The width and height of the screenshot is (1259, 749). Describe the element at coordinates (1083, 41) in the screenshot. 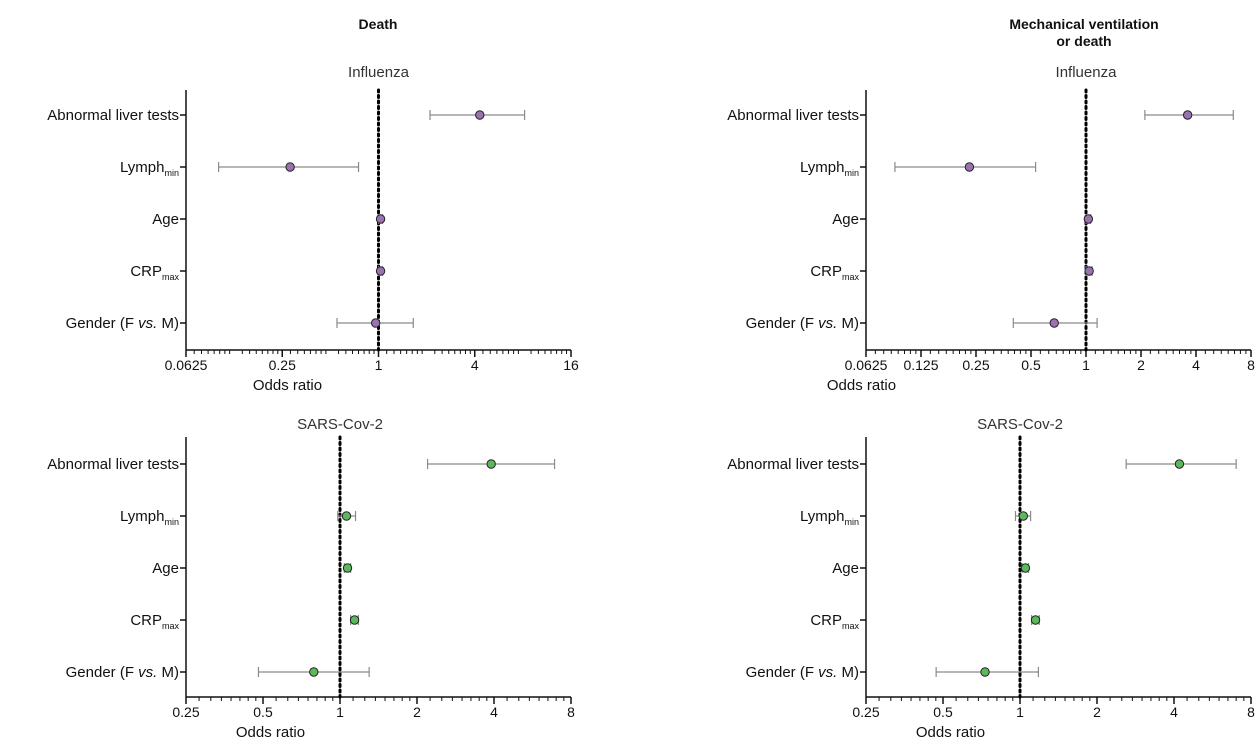

I see `column-title-ventilation-line2: or death` at that location.